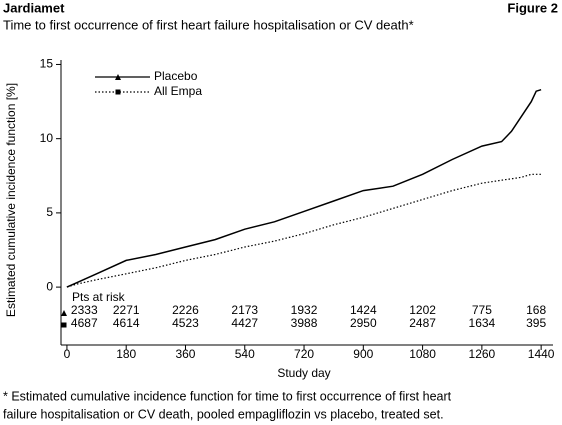 The height and width of the screenshot is (425, 562). What do you see at coordinates (47, 138) in the screenshot?
I see `y-tick-label: 10` at bounding box center [47, 138].